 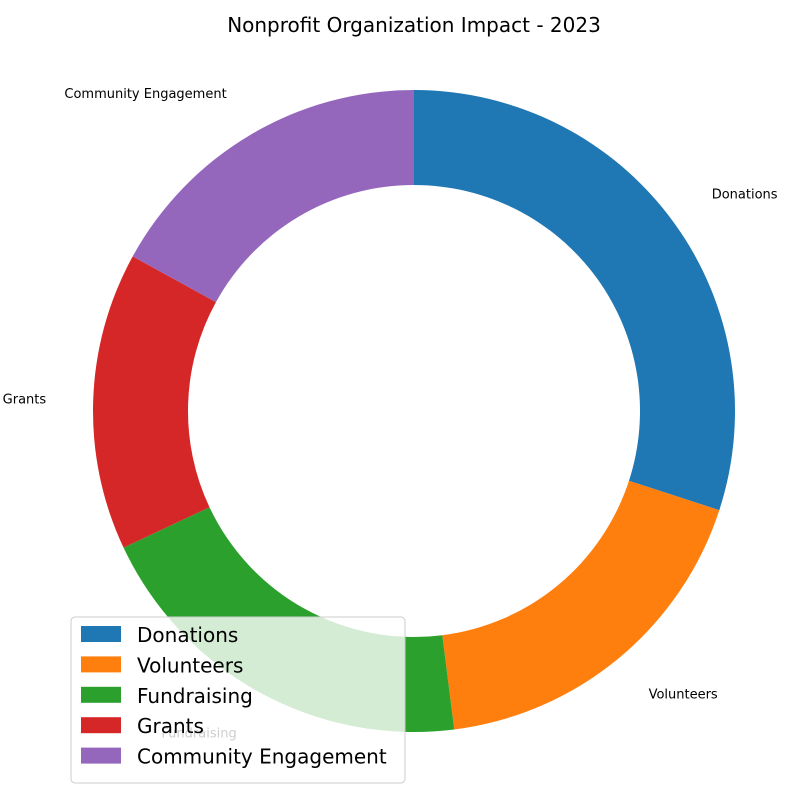 I want to click on legend-swatch-volunteers, so click(x=101, y=664).